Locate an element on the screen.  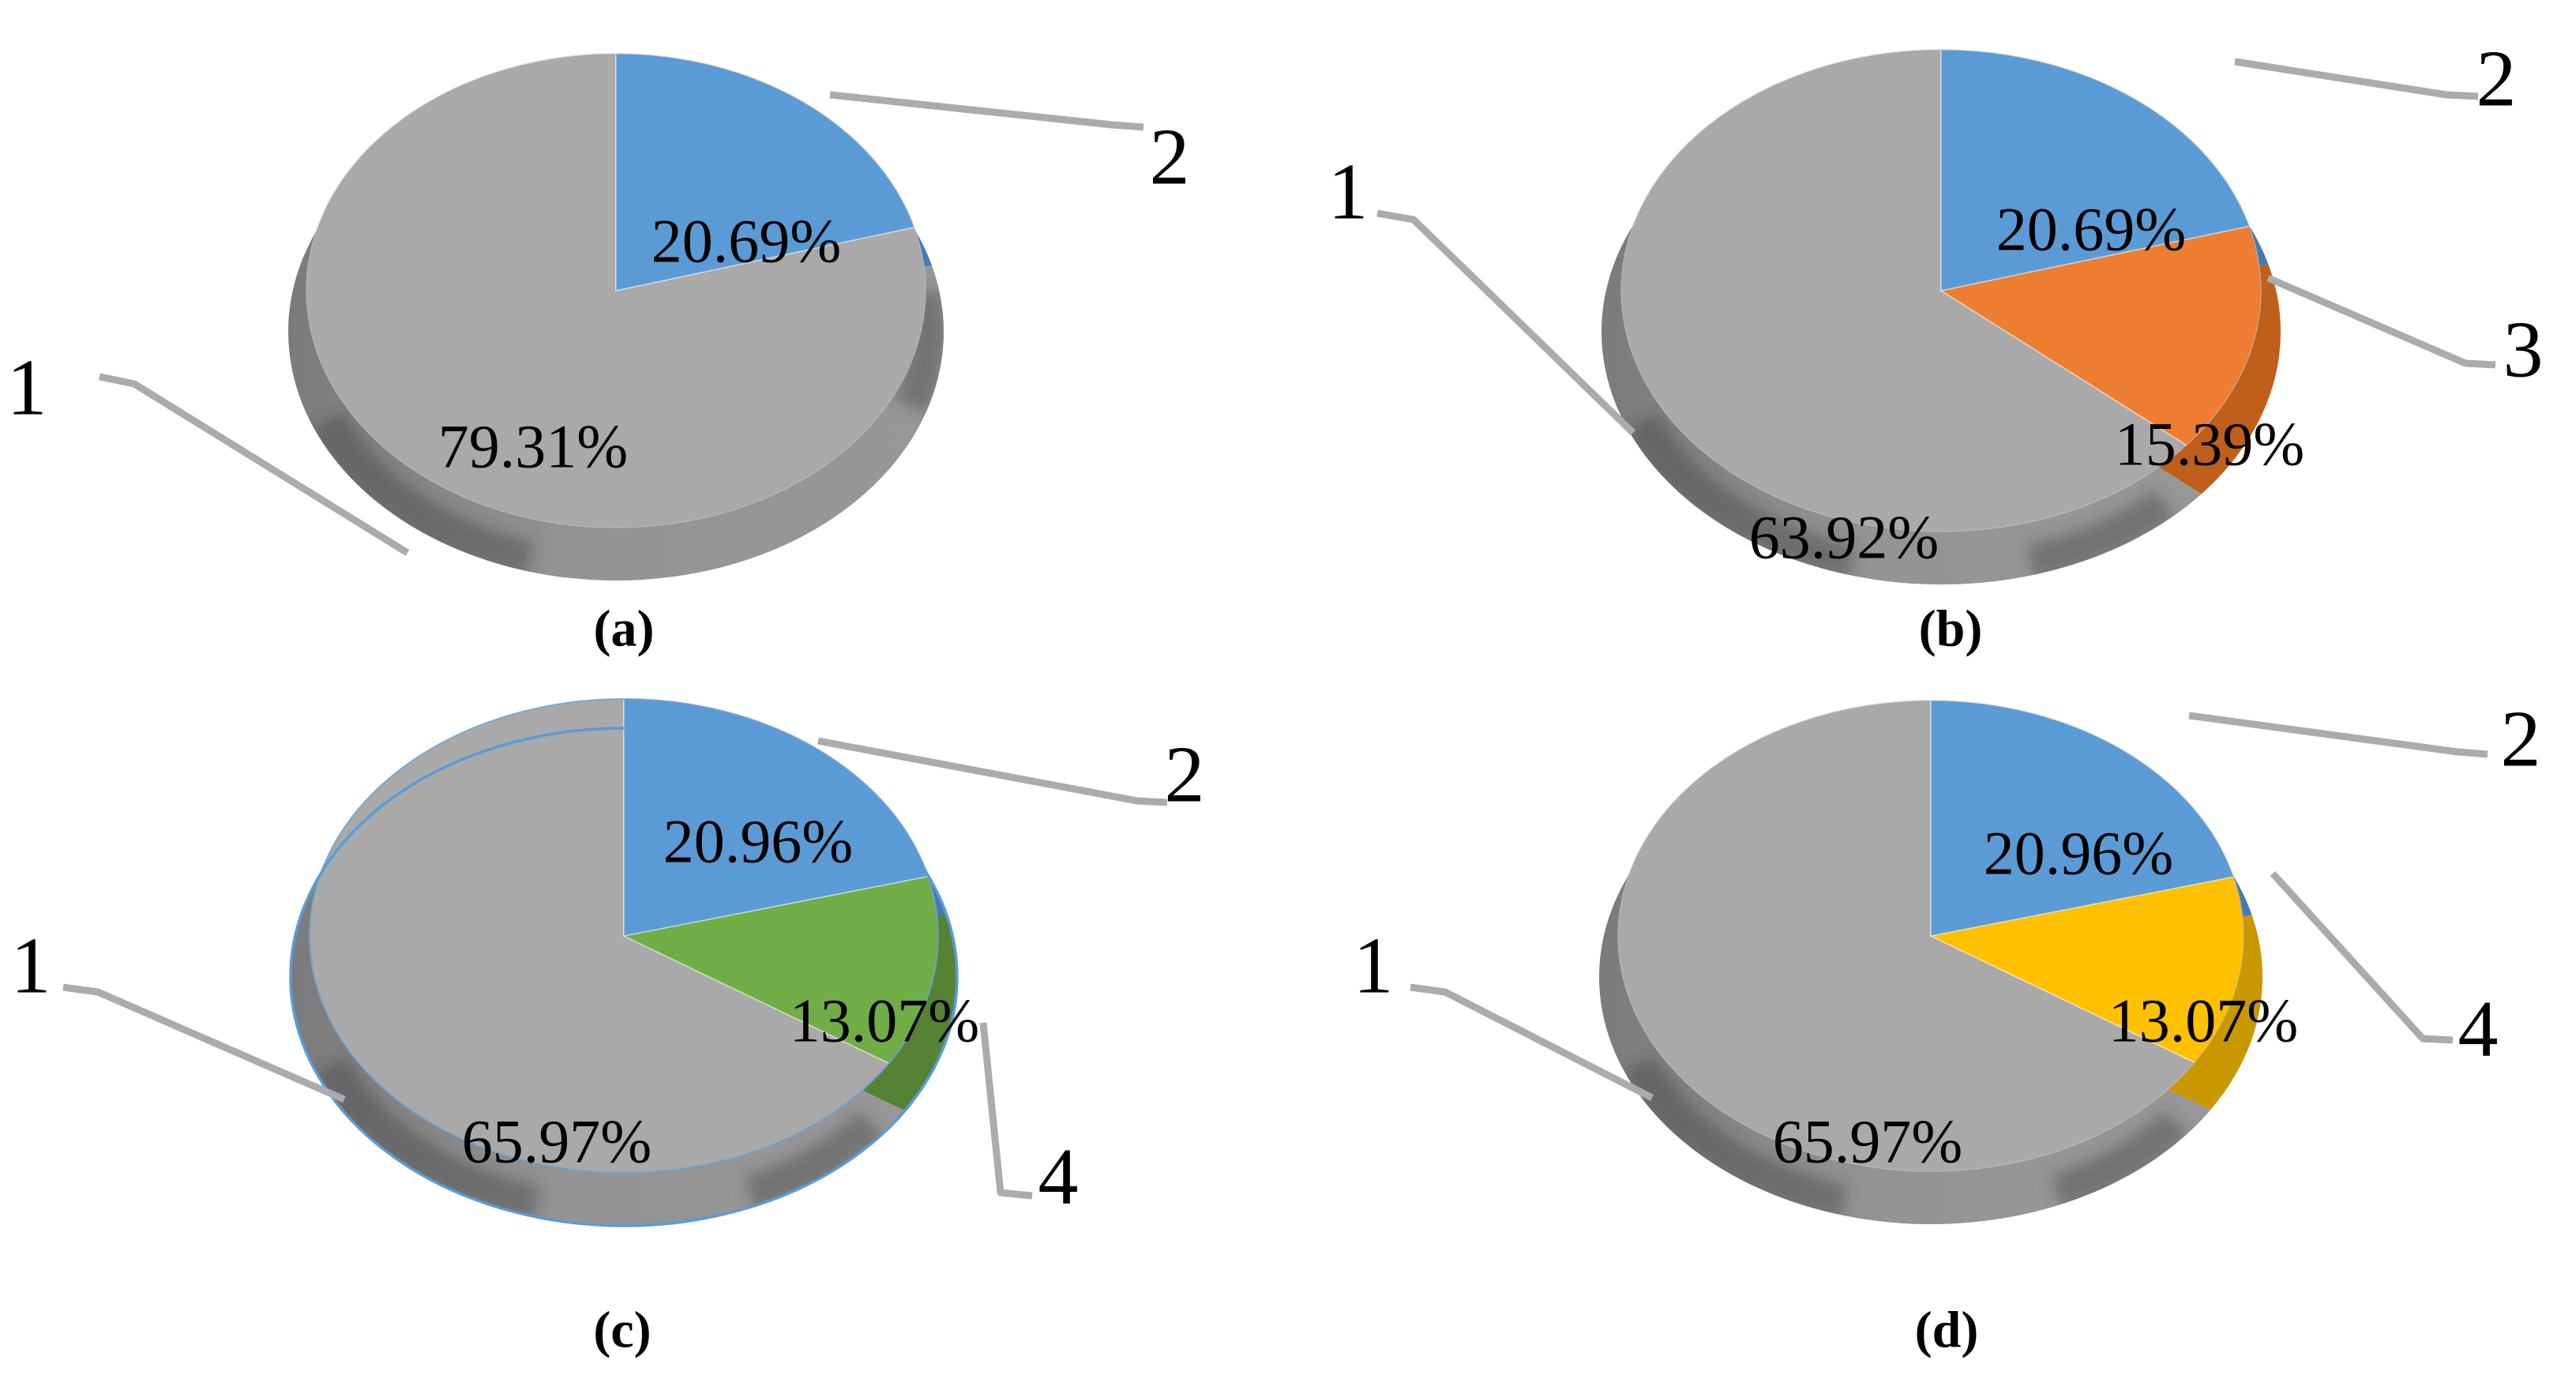
pie-a-caption: (a) is located at coordinates (624, 629).